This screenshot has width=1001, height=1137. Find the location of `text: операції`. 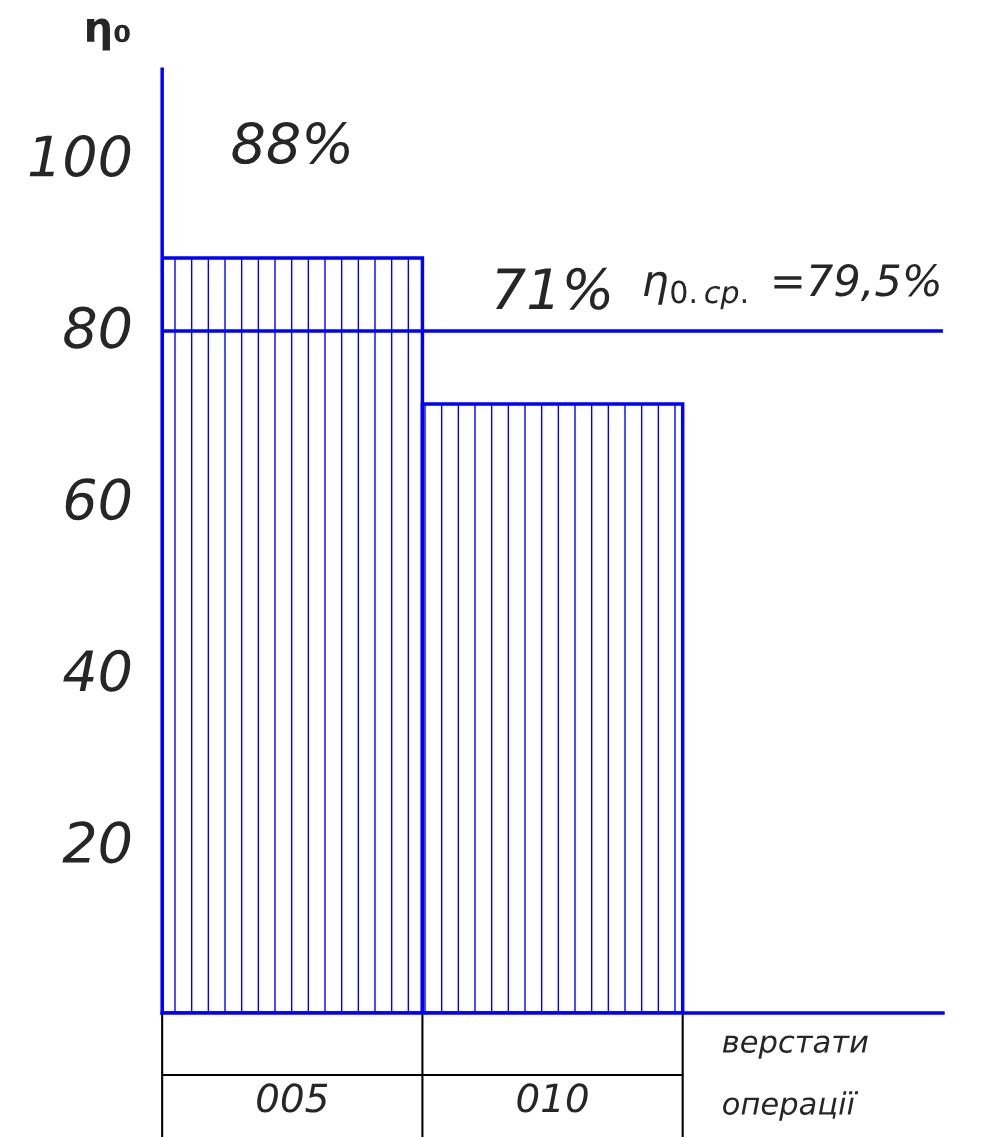

text: операції is located at coordinates (791, 1106).